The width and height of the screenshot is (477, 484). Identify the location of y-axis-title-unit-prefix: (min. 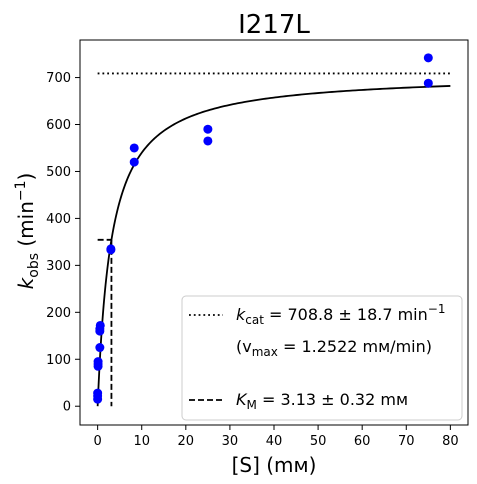
(26, 224).